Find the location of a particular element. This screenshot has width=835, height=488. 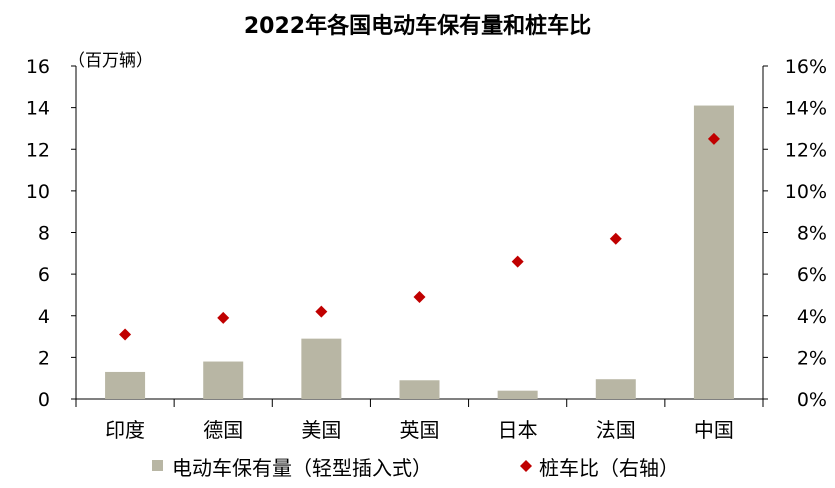

right-tick-label: 12% is located at coordinates (806, 150).